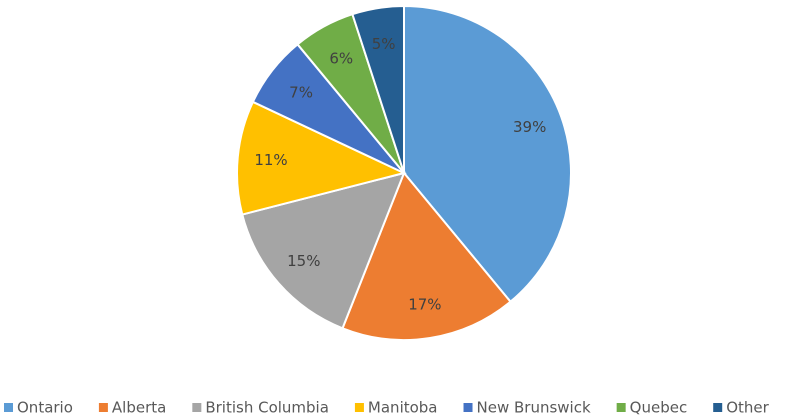 This screenshot has width=806, height=420. I want to click on legend-label: Manitoba, so click(403, 408).